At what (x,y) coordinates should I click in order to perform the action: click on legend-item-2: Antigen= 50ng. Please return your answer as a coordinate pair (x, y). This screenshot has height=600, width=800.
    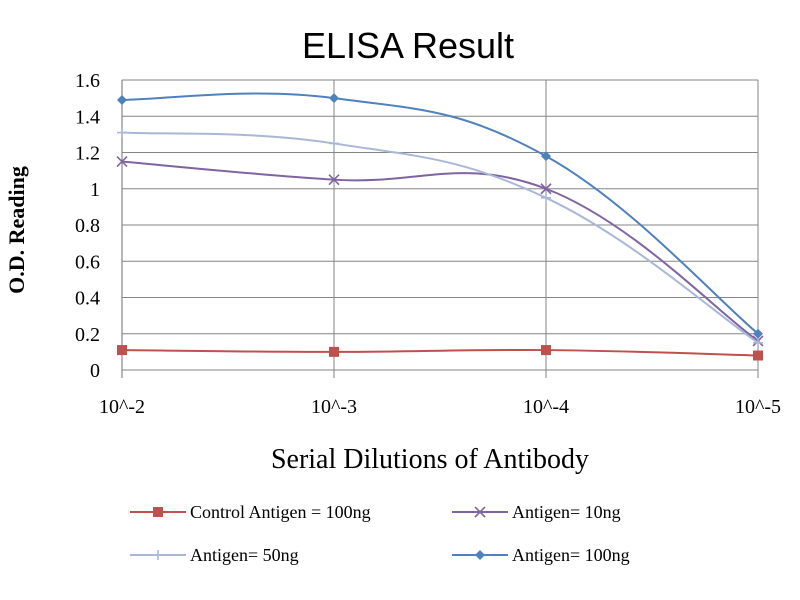
    Looking at the image, I should click on (214, 555).